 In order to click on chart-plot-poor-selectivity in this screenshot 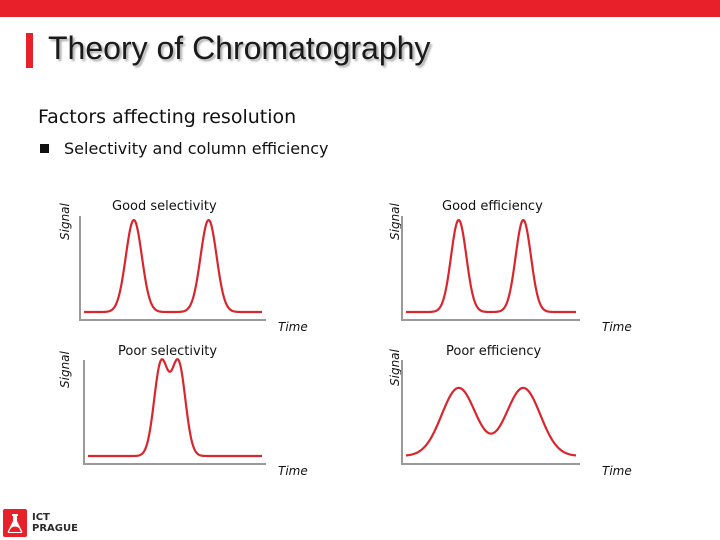, I will do `click(174, 411)`.